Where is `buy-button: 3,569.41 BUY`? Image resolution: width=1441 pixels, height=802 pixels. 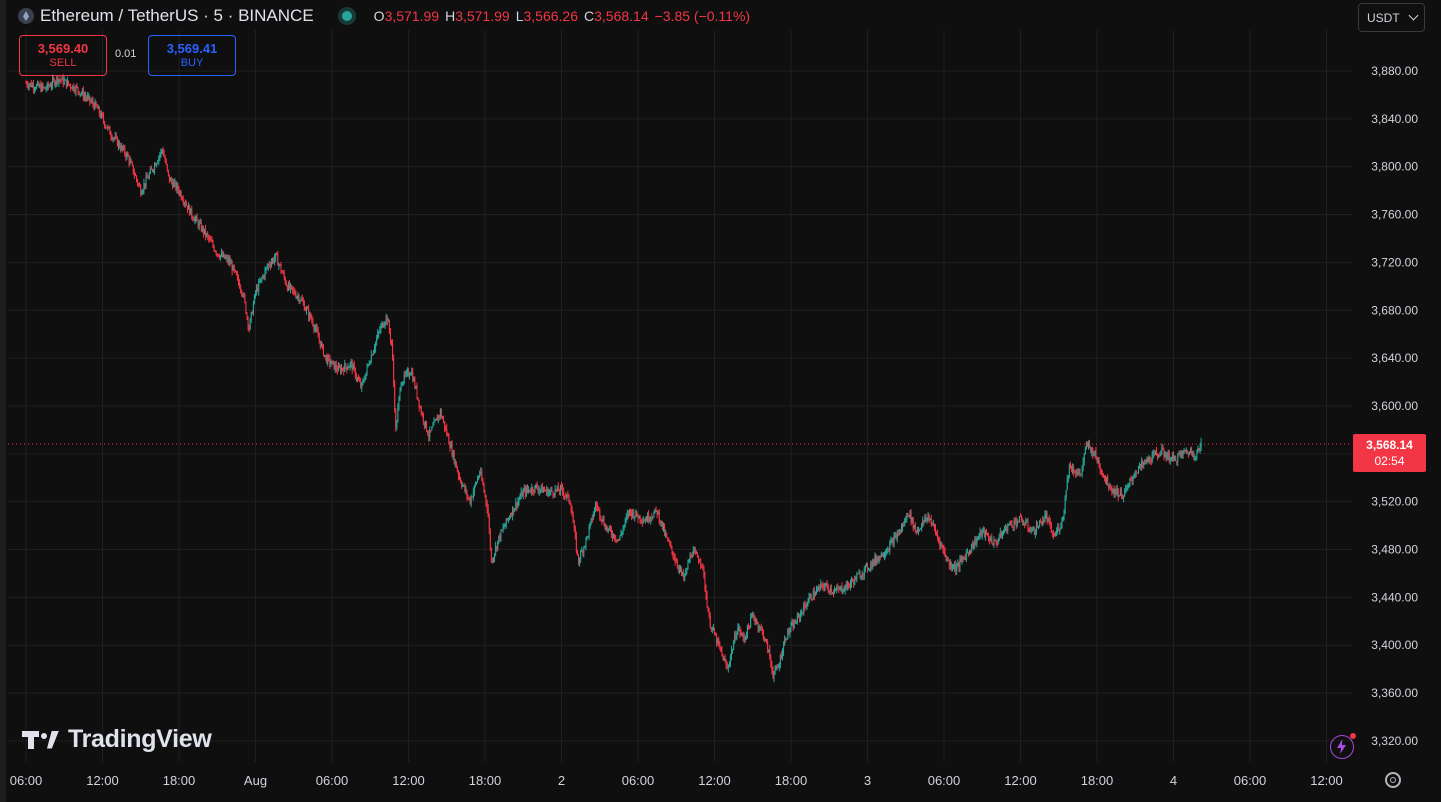
buy-button: 3,569.41 BUY is located at coordinates (192, 55).